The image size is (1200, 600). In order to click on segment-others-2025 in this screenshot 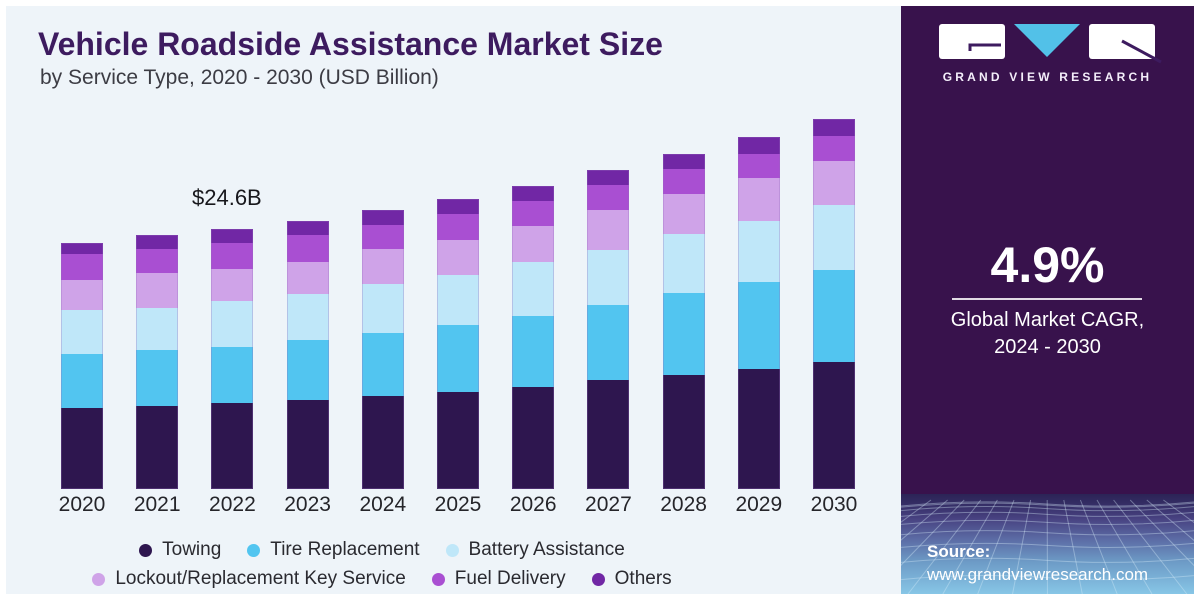, I will do `click(458, 207)`.